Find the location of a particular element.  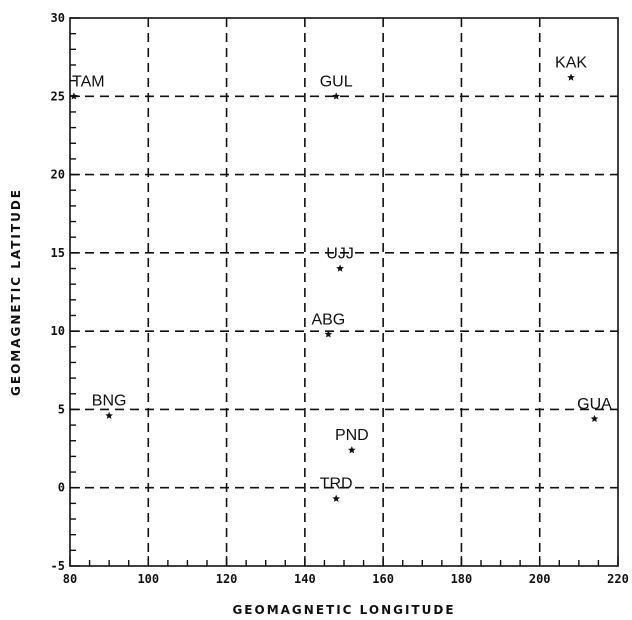

station-bng-label: BNG is located at coordinates (109, 401).